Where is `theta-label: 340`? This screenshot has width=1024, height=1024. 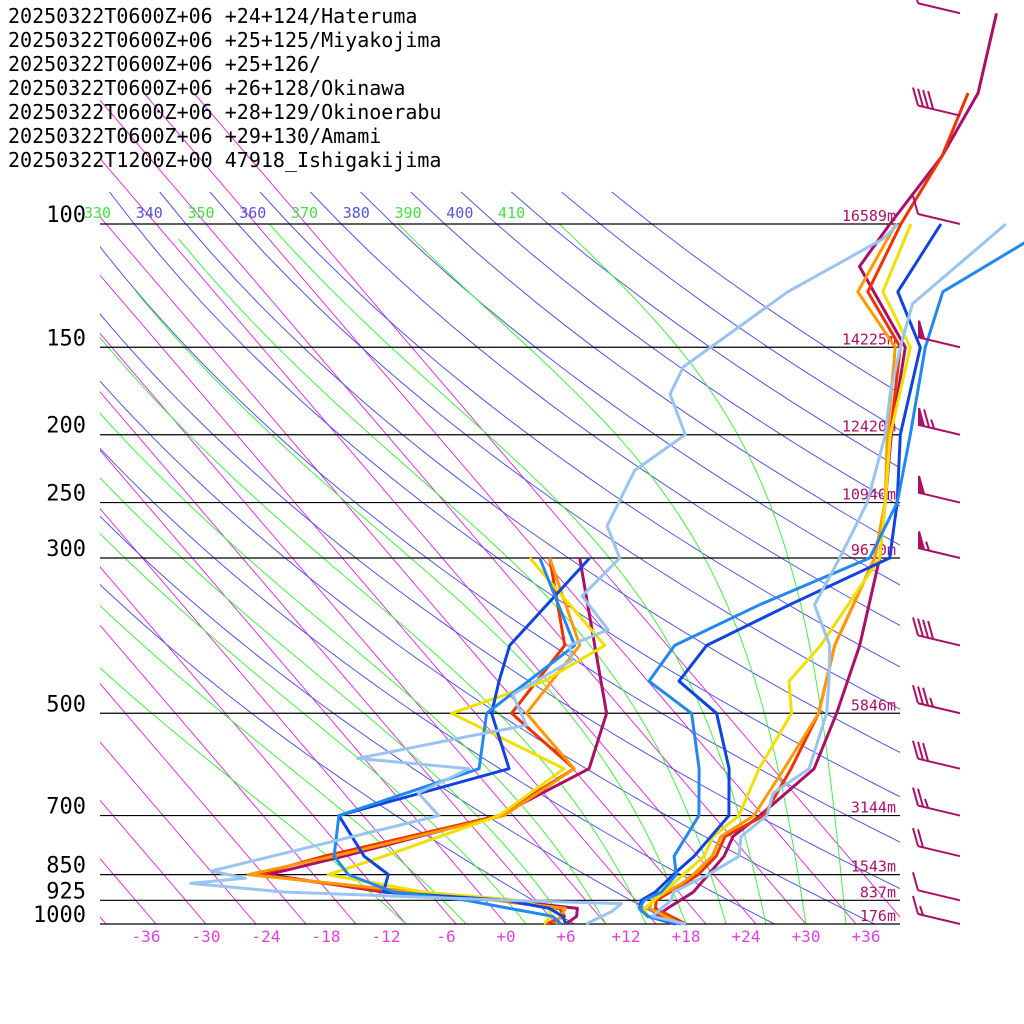
theta-label: 340 is located at coordinates (149, 213).